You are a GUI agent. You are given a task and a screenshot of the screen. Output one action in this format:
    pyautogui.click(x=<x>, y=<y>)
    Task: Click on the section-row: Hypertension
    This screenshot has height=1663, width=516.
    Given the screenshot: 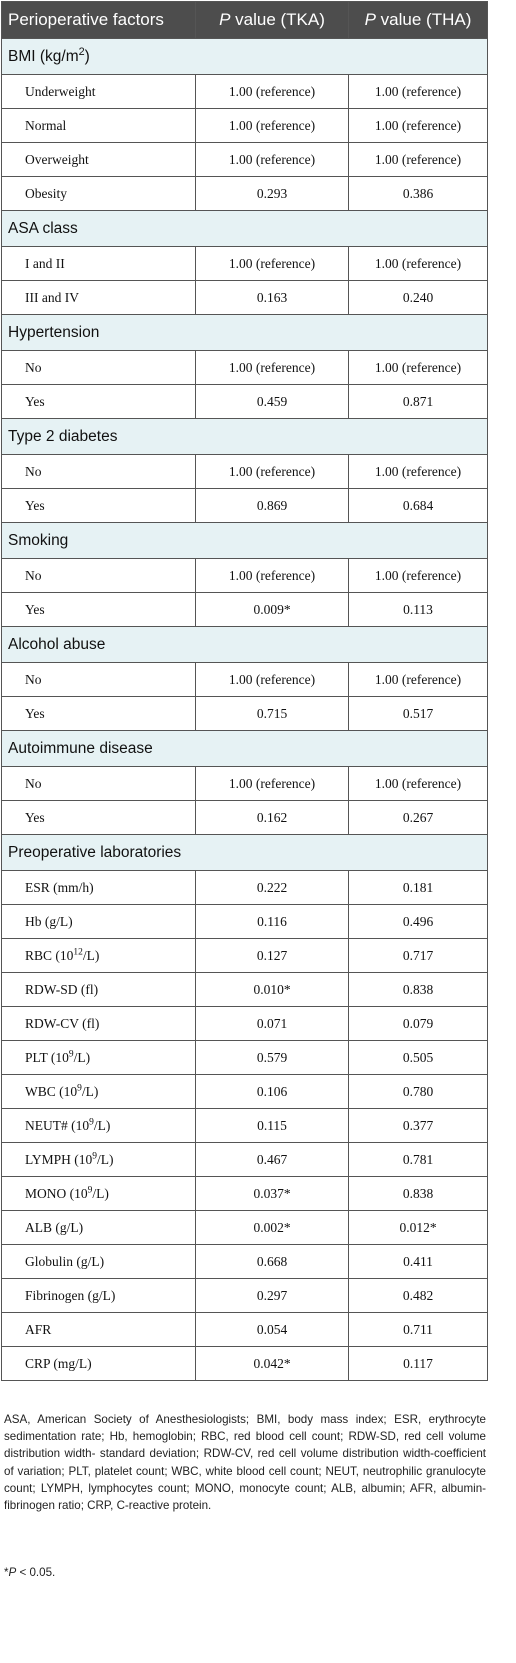 What is the action you would take?
    pyautogui.click(x=244, y=332)
    